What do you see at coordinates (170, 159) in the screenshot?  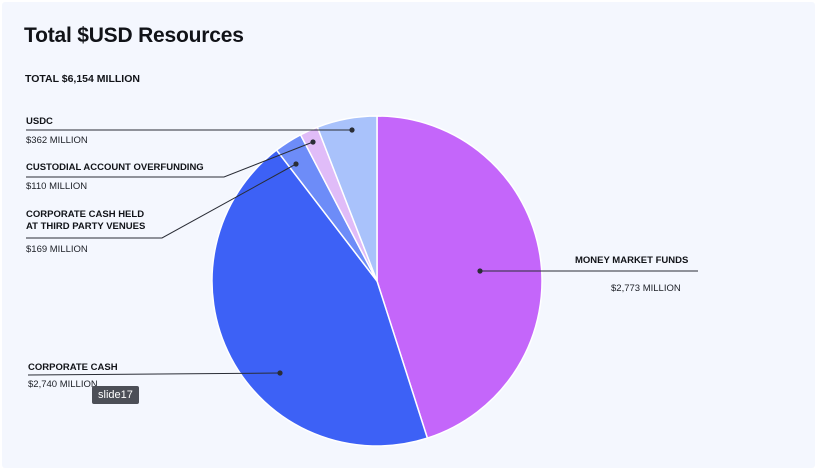 I see `leader-line-custodial-account-overfunding` at bounding box center [170, 159].